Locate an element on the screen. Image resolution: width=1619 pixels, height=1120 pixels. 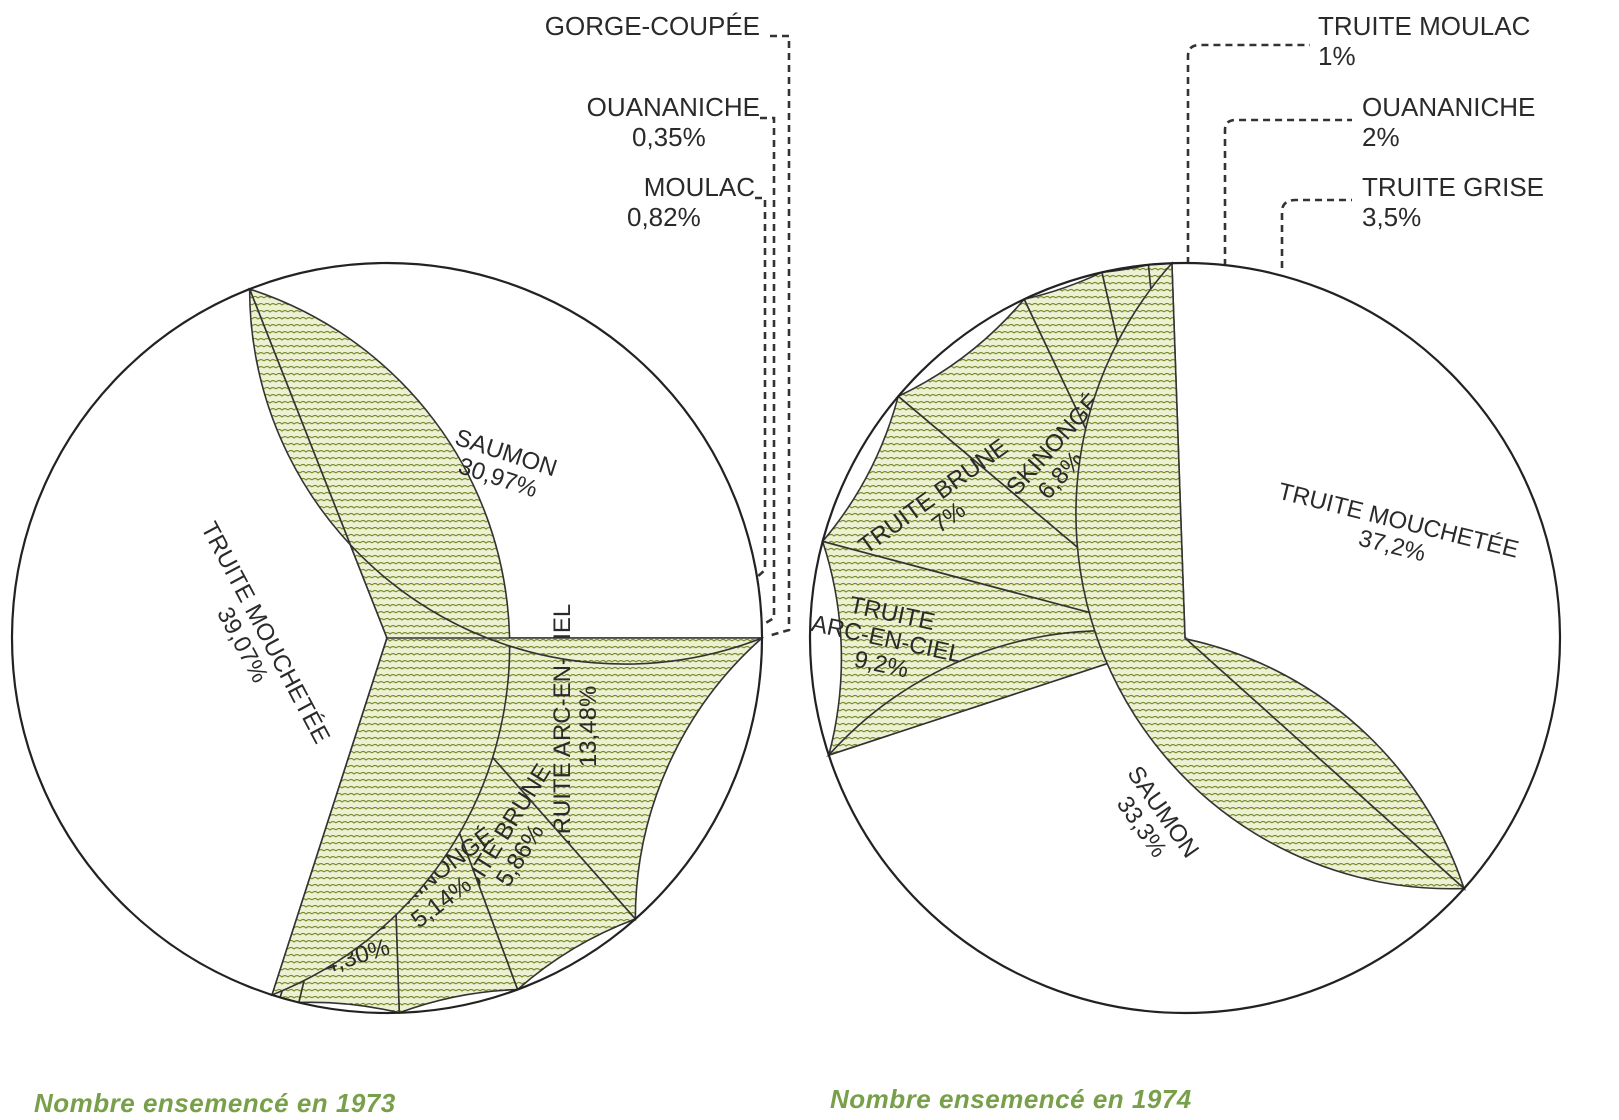
slice-saumon is located at coordinates (505, 476).